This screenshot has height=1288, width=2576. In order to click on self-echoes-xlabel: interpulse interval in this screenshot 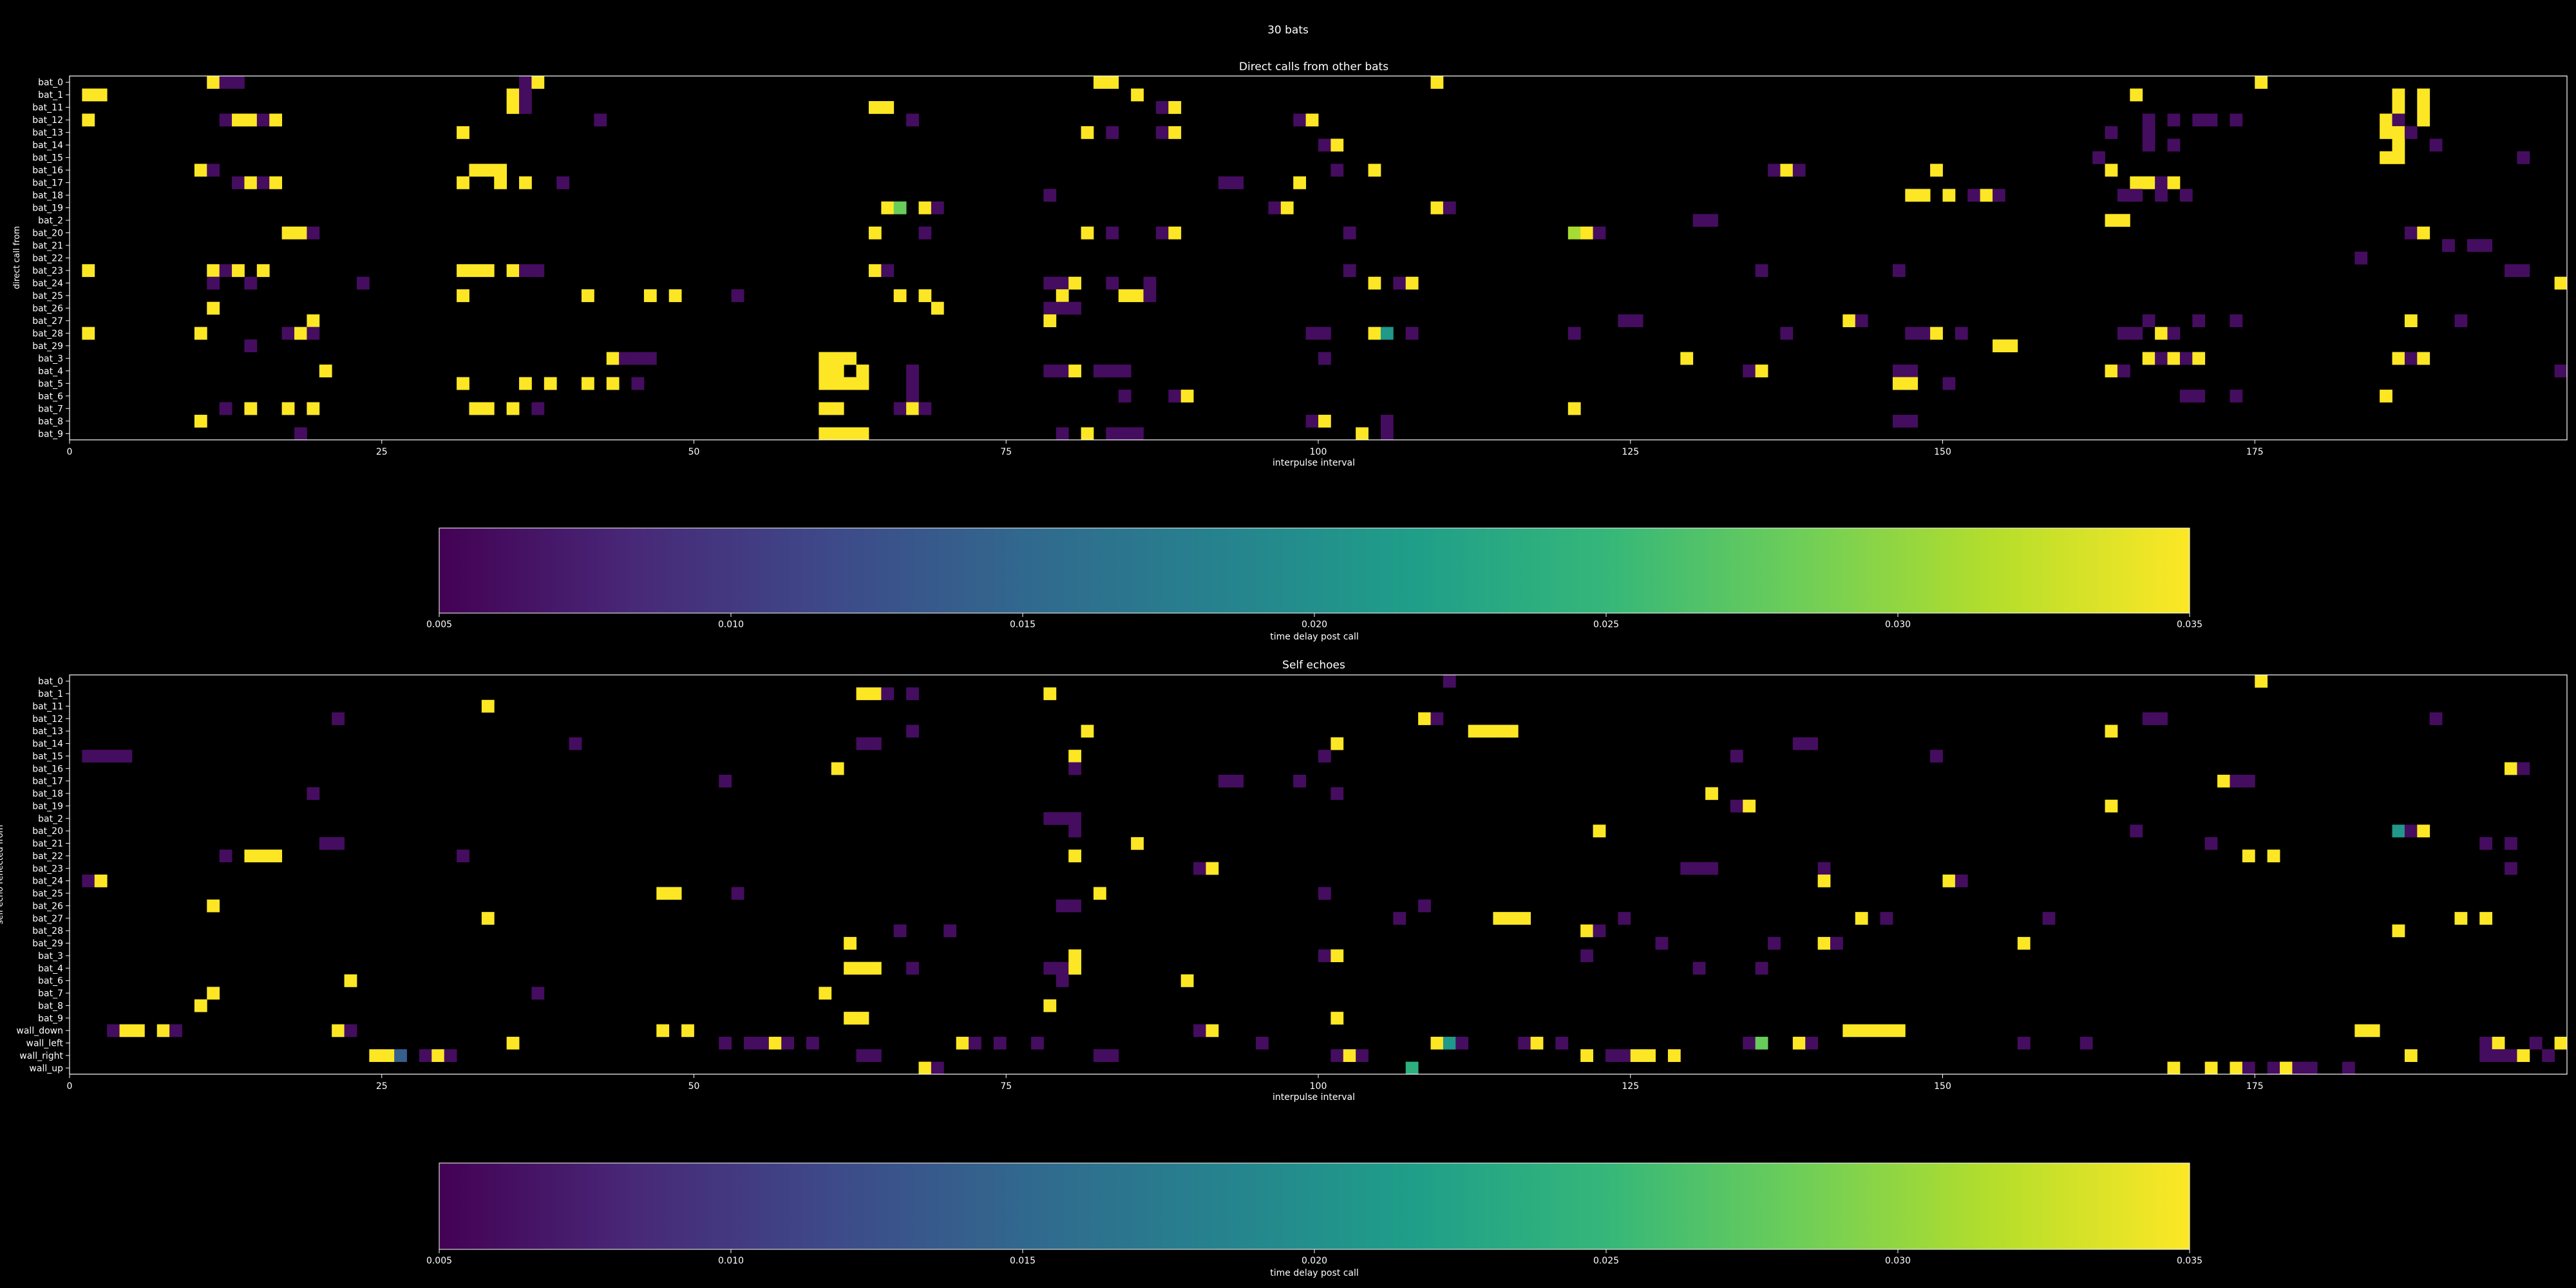, I will do `click(1314, 1097)`.